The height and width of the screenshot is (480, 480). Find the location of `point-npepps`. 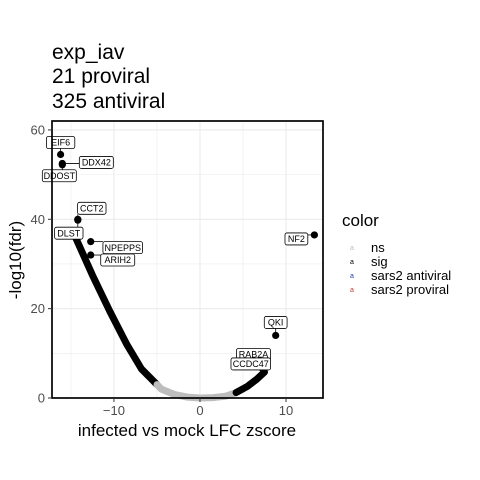

point-npepps is located at coordinates (91, 242).